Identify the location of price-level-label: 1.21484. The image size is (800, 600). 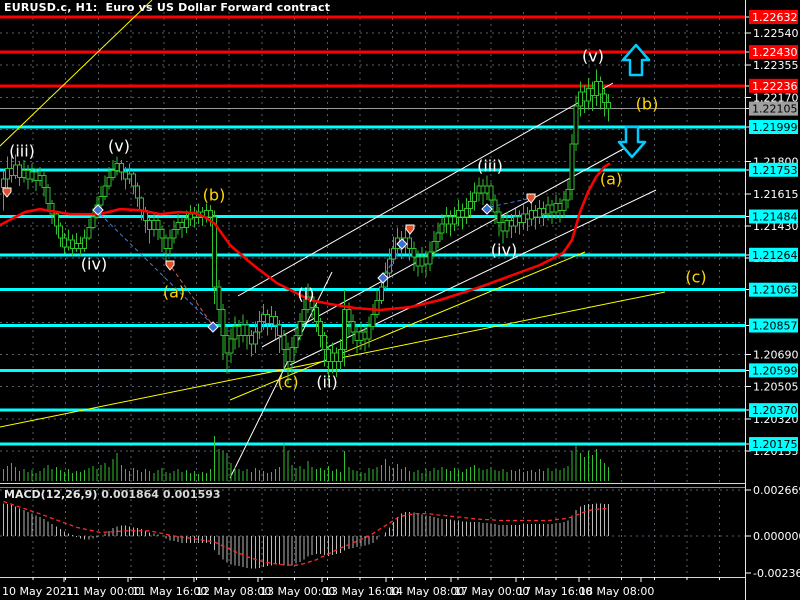
(775, 217).